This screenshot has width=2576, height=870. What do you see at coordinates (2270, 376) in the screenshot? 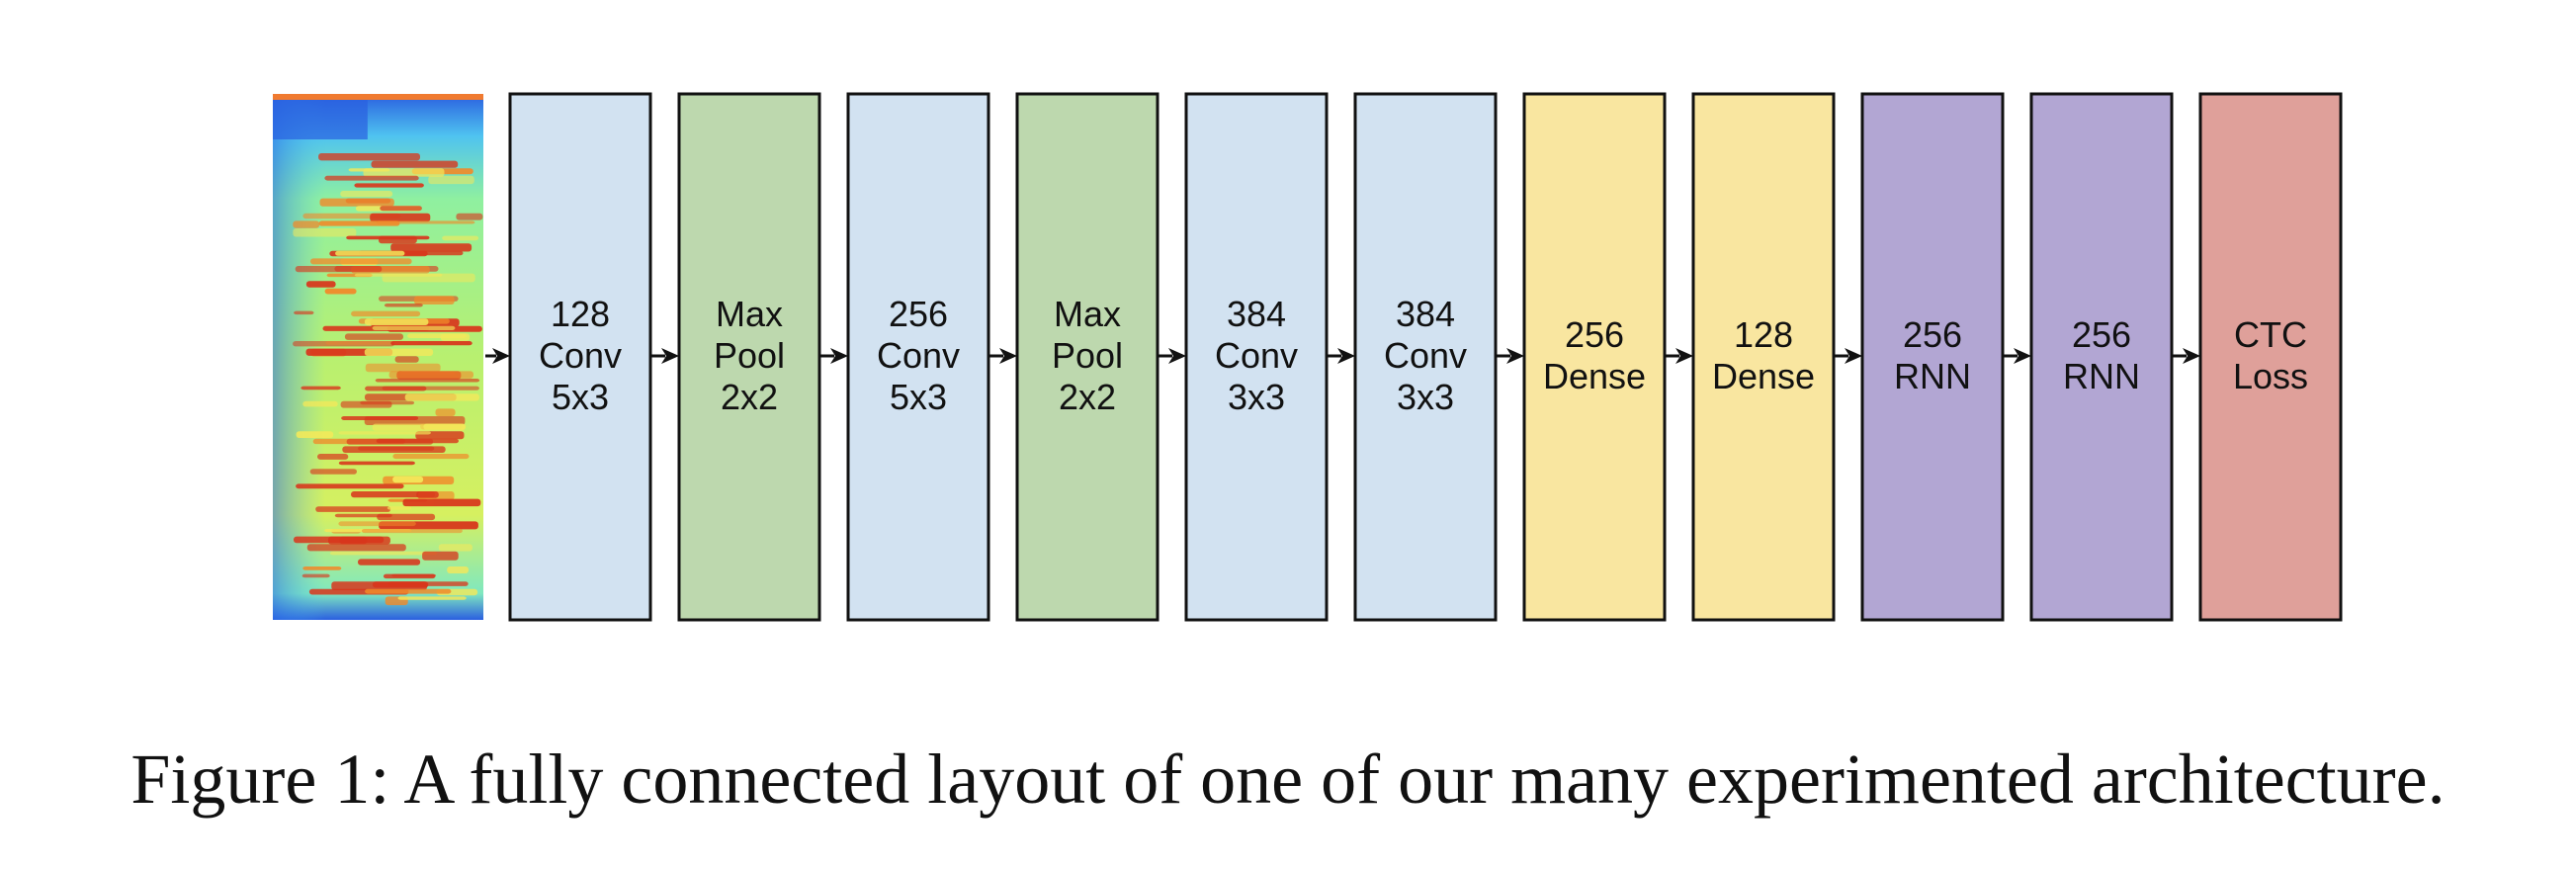
I see `layer-block-label: Loss` at bounding box center [2270, 376].